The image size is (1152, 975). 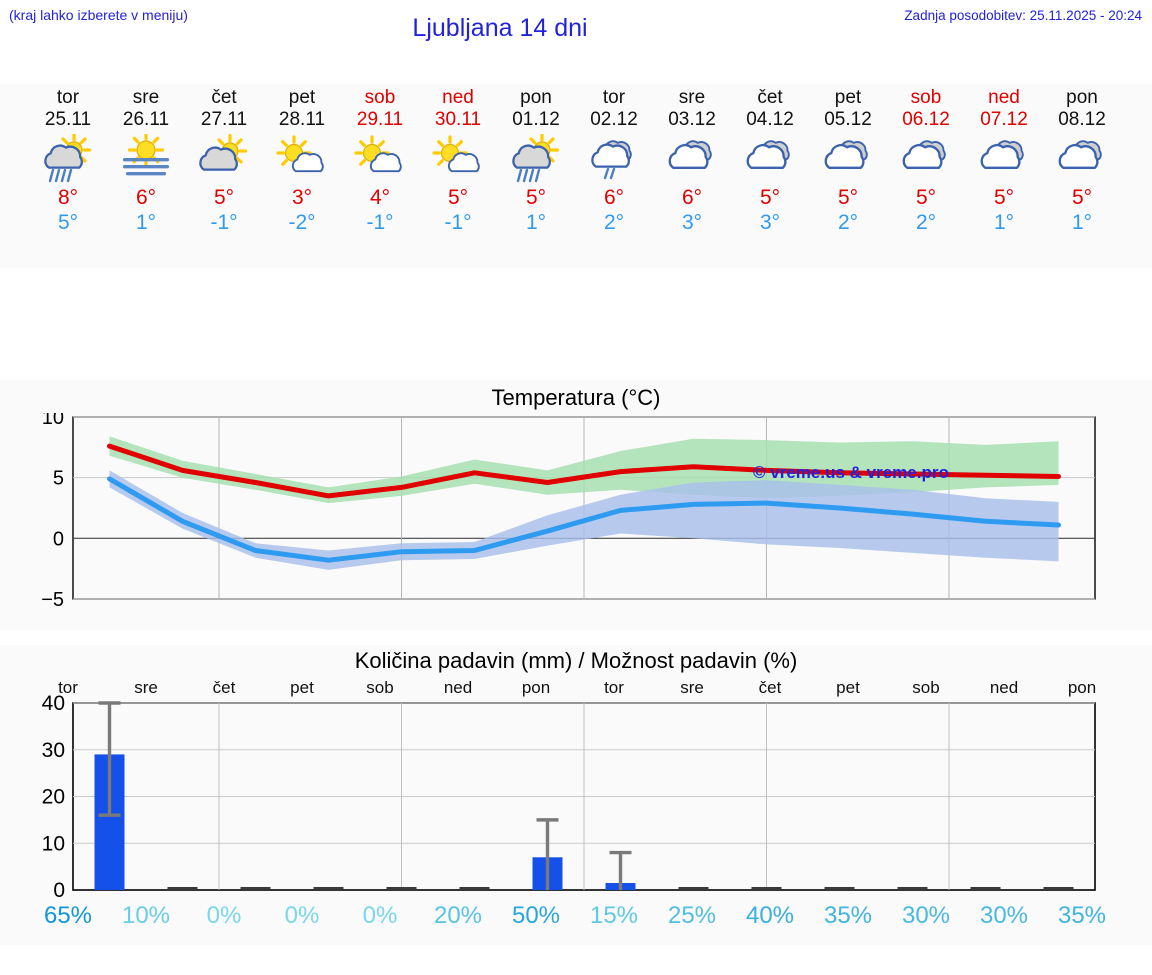 What do you see at coordinates (58, 479) in the screenshot?
I see `axis-tick-label: 5` at bounding box center [58, 479].